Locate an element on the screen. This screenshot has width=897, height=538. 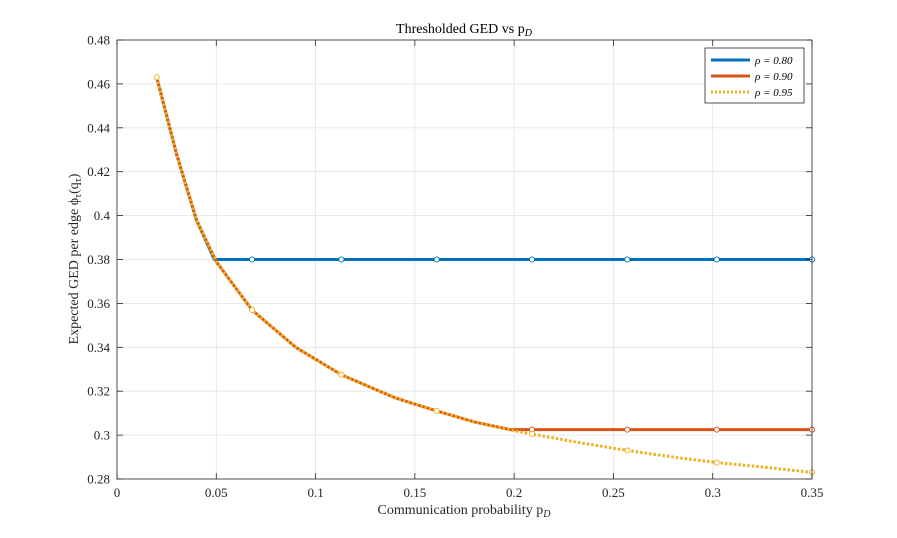
y-axis-title-subscript-2: τ is located at coordinates (78, 180).